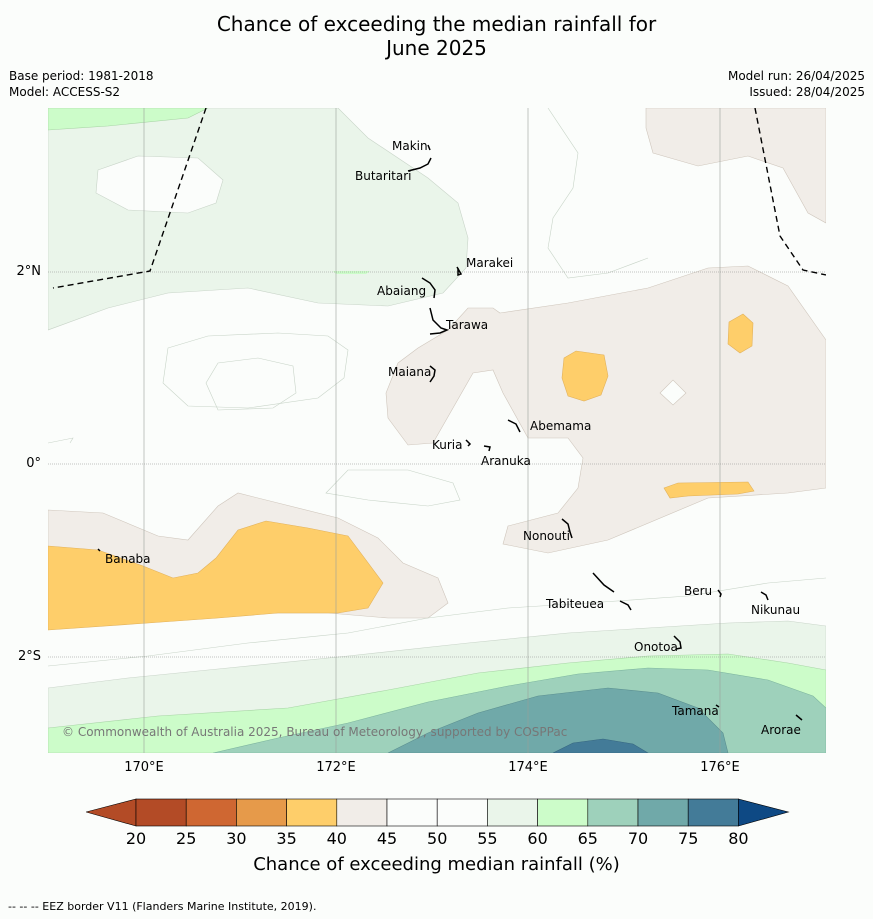 This screenshot has height=919, width=873. I want to click on label-kuria: Kuria, so click(447, 445).